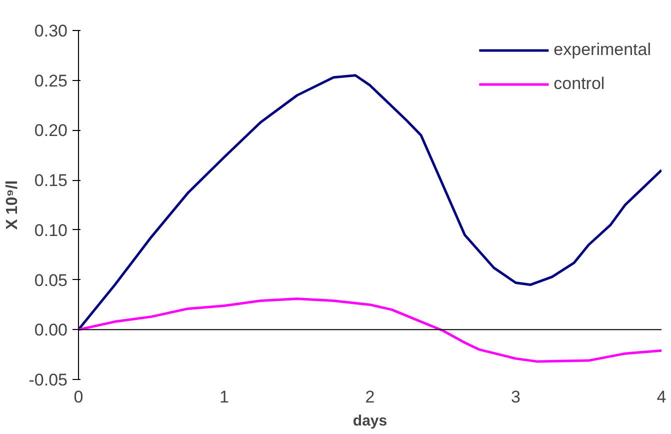 The height and width of the screenshot is (434, 671). What do you see at coordinates (51, 180) in the screenshot?
I see `y-tick-label: 0.15` at bounding box center [51, 180].